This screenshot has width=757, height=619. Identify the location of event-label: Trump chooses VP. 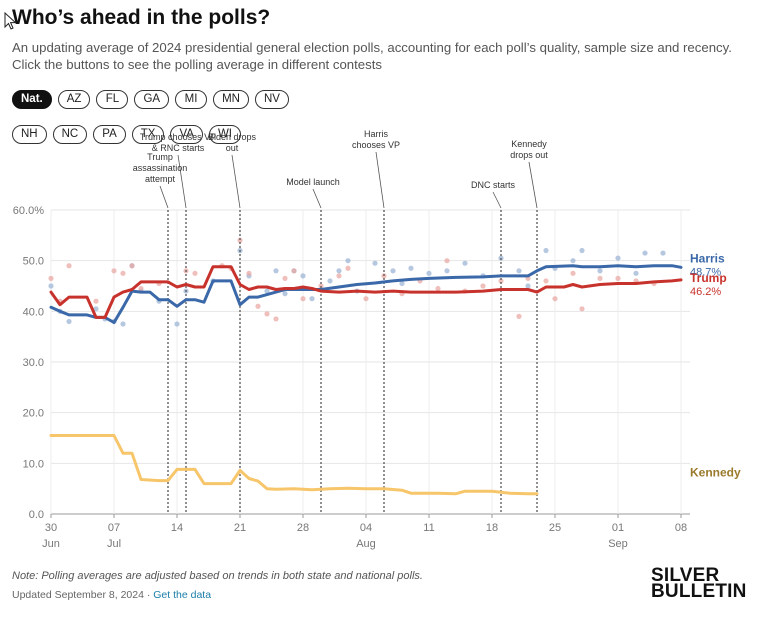
(178, 137).